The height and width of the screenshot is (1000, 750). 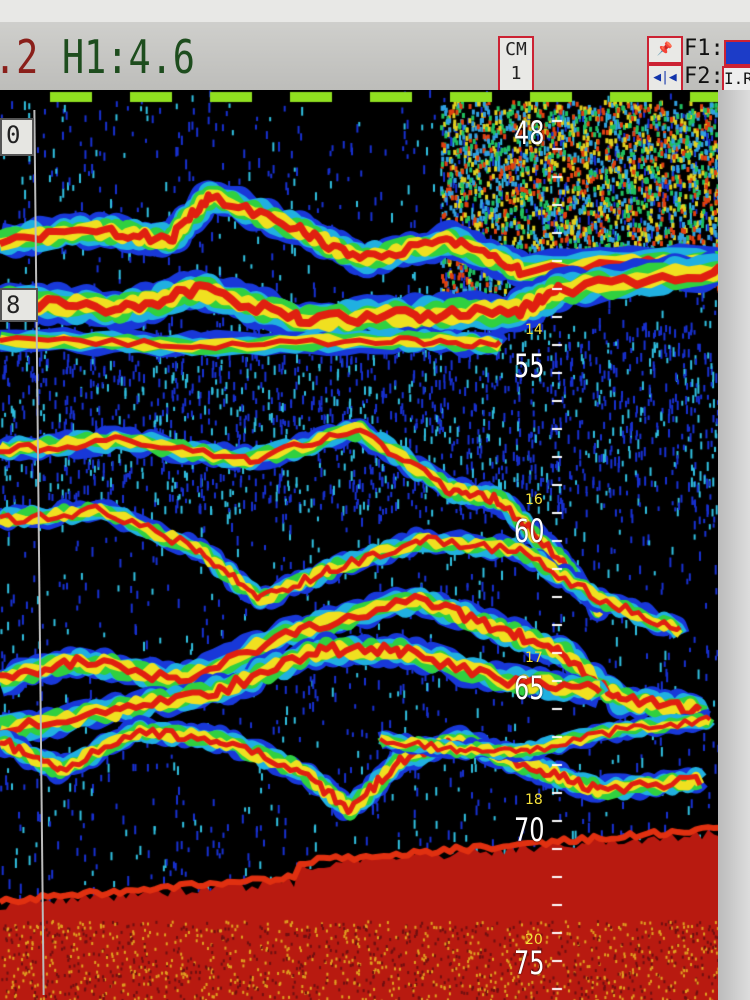 What do you see at coordinates (534, 658) in the screenshot?
I see `depth-sublabel-17: 17` at bounding box center [534, 658].